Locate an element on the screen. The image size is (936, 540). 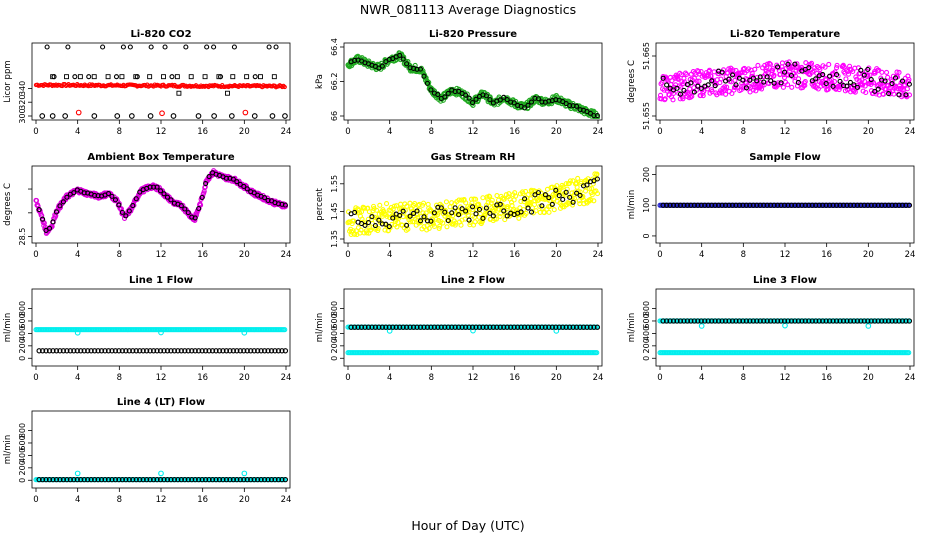
x-tick-label: 24 is located at coordinates (598, 378).